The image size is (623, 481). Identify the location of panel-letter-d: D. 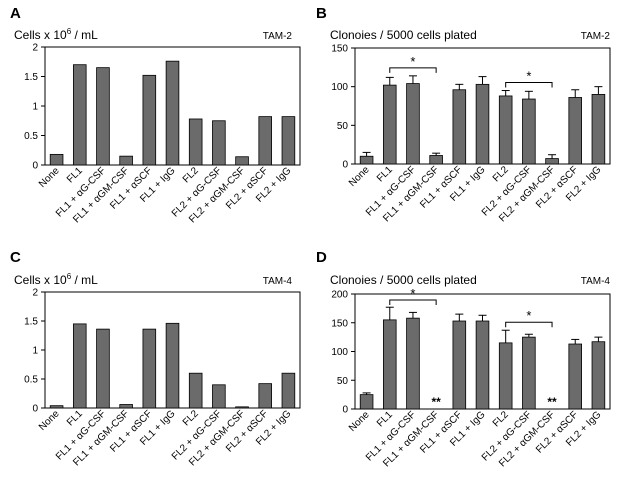
(321, 257).